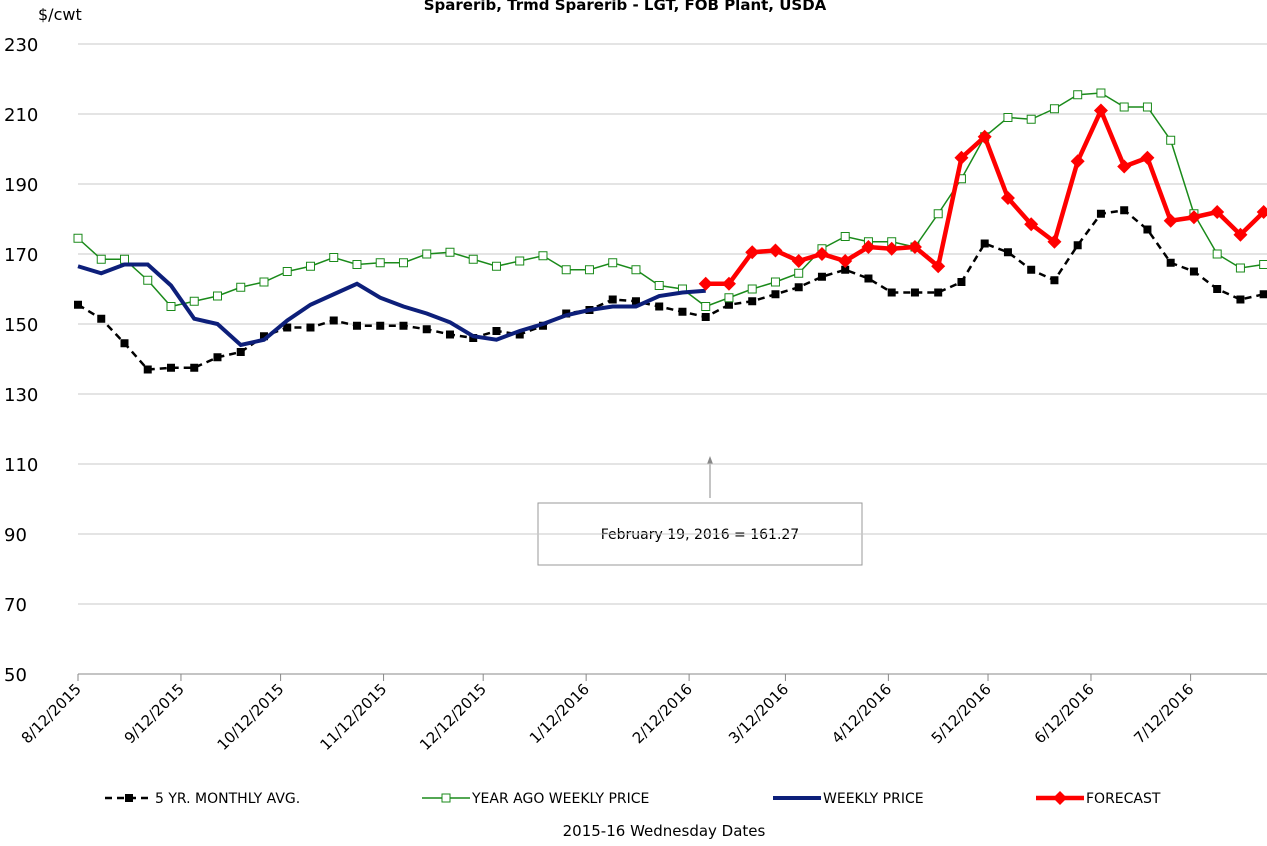  Describe the element at coordinates (227, 799) in the screenshot. I see `legend-label: 5 YR. MONTHLY AVG.` at that location.